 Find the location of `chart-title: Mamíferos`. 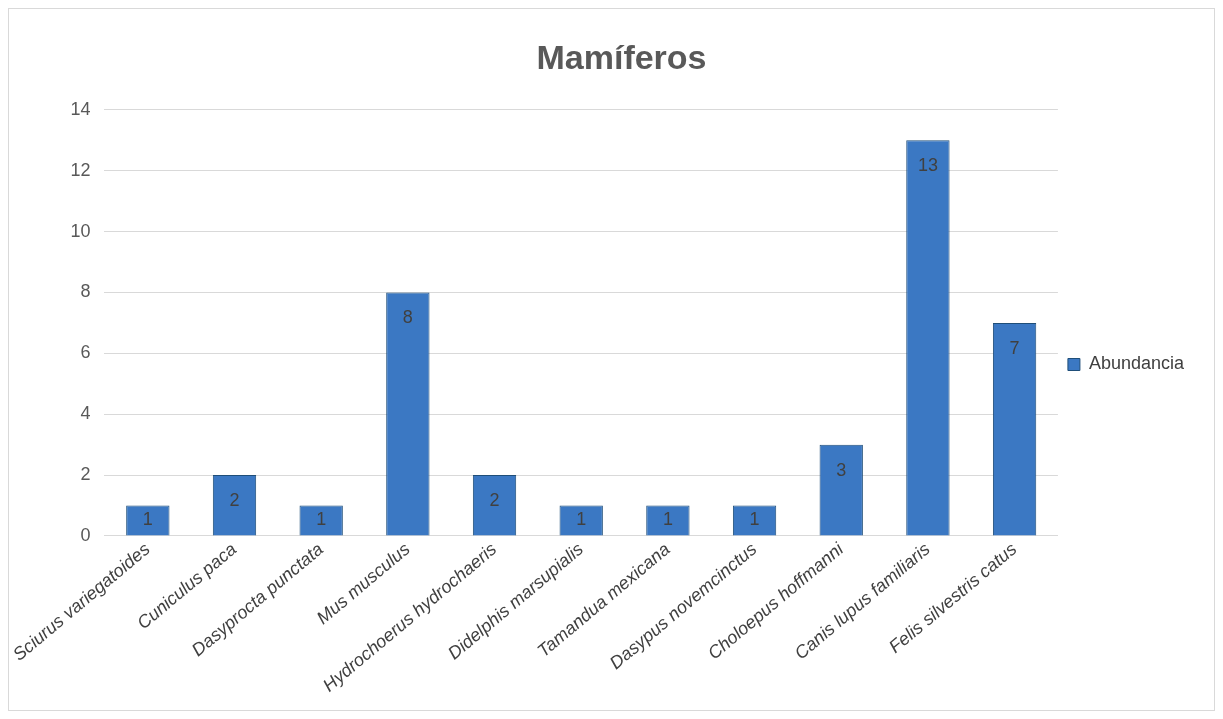

chart-title: Mamíferos is located at coordinates (621, 56).